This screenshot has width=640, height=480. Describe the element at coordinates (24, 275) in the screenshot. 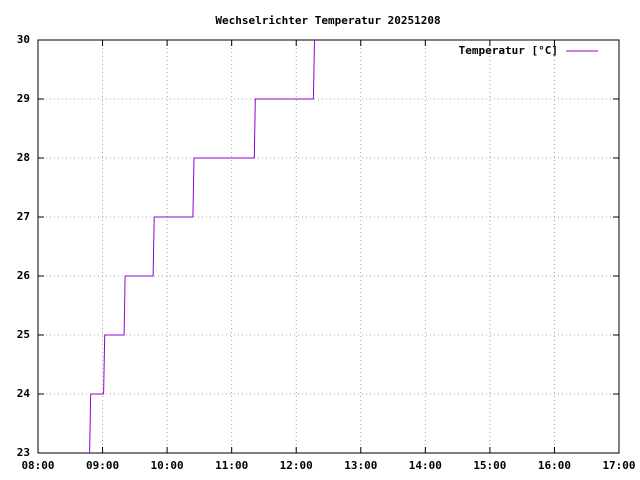

I see `y-tick-label: 26` at that location.